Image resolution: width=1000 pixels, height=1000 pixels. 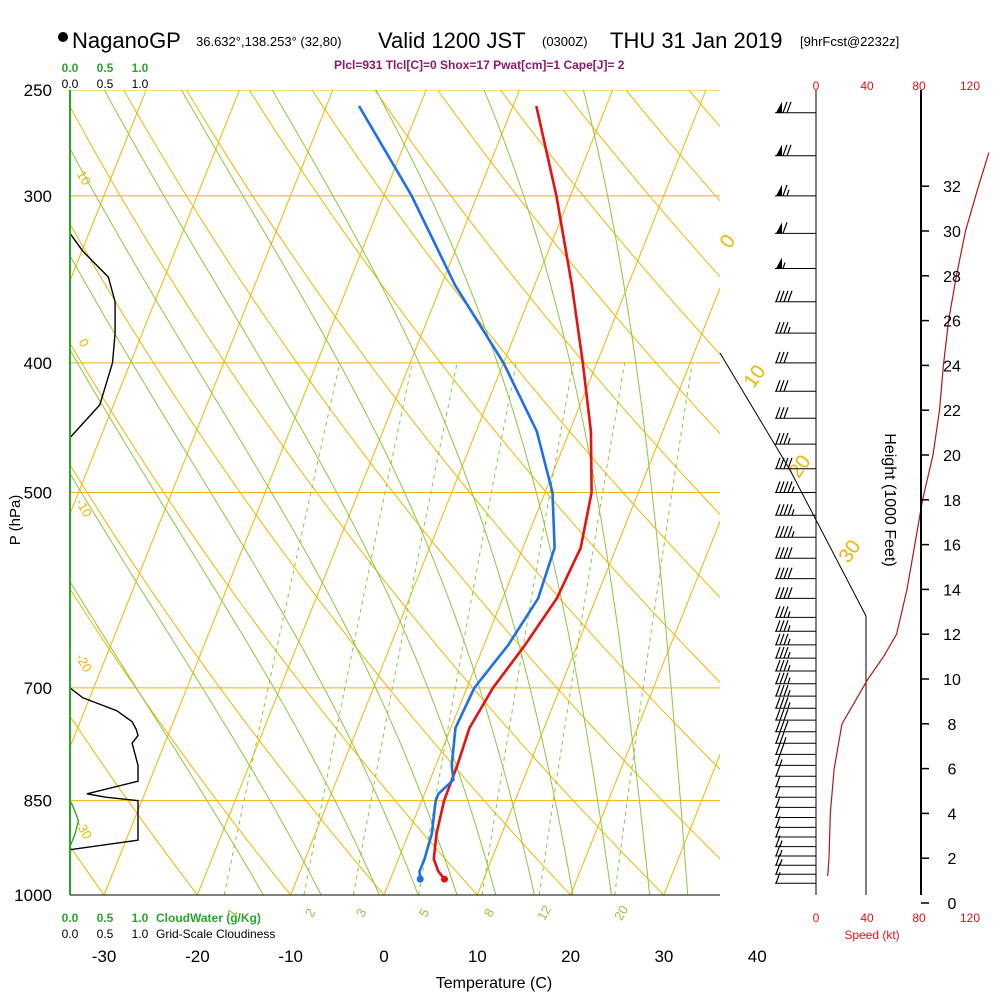 I want to click on speed-bottom-tick: 120, so click(x=970, y=918).